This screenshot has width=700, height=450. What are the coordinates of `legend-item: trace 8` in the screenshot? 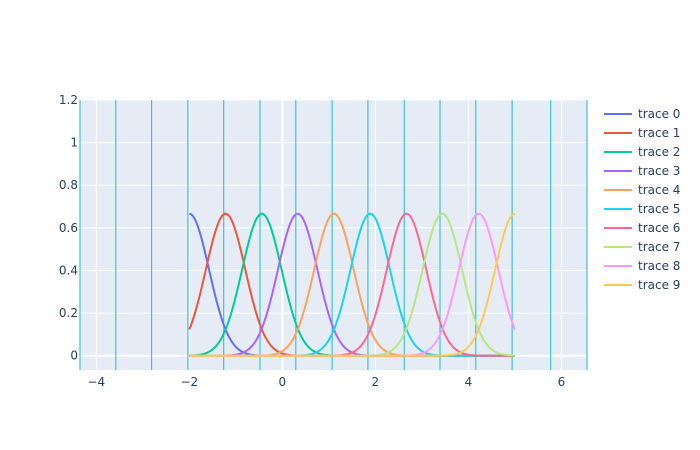 It's located at (642, 266).